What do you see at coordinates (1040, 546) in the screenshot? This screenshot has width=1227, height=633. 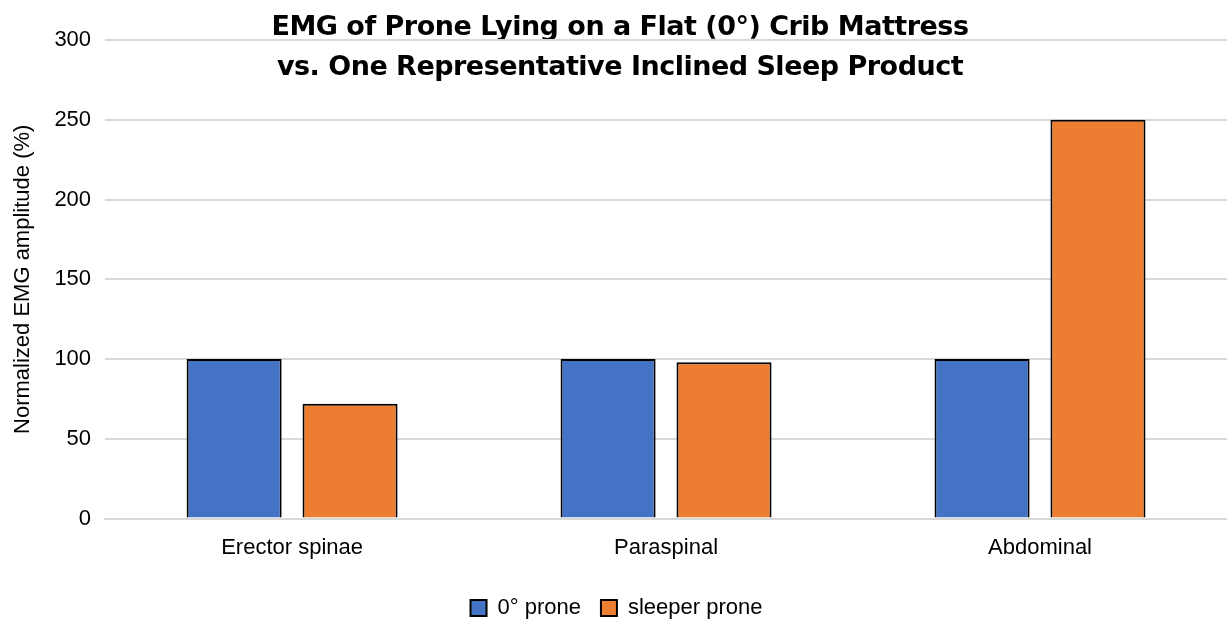 I see `x-tick-label: Abdominal` at bounding box center [1040, 546].